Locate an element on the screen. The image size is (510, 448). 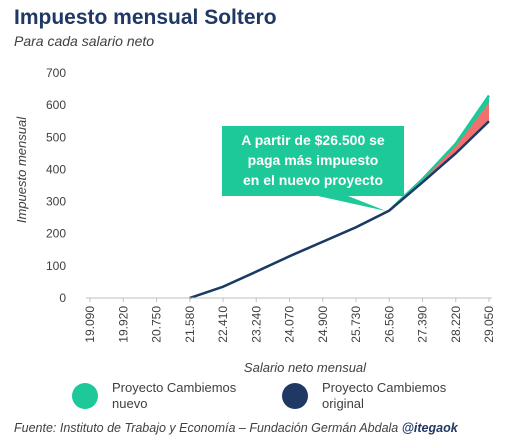
x-tick-label: 19.920 is located at coordinates (123, 324).